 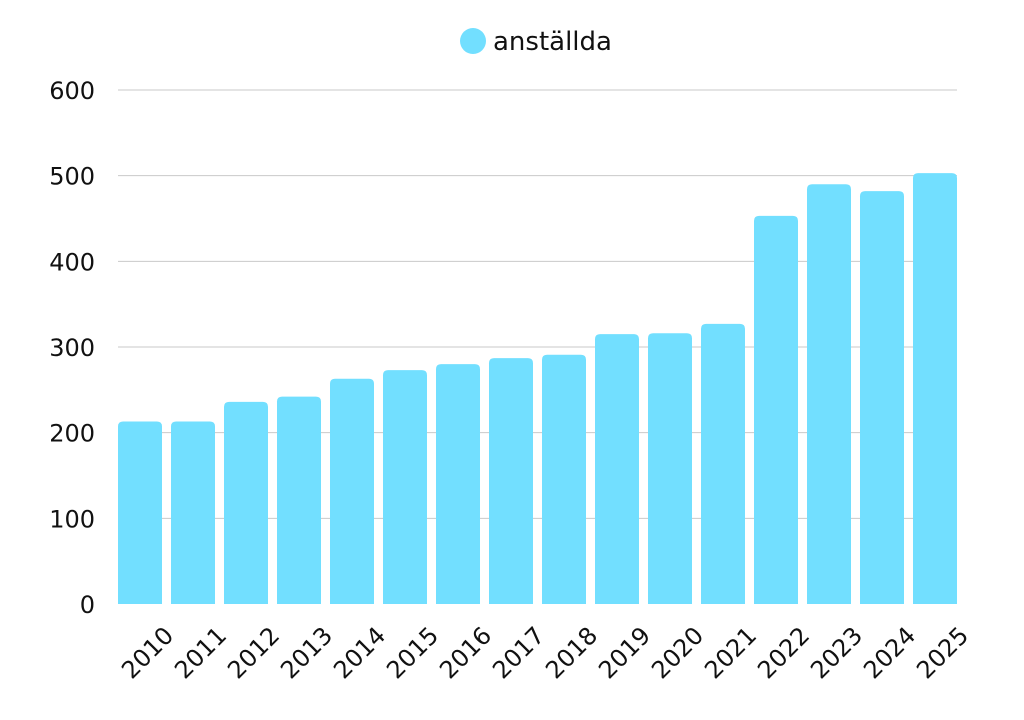 I want to click on y-tick-label: 600, so click(x=72, y=91).